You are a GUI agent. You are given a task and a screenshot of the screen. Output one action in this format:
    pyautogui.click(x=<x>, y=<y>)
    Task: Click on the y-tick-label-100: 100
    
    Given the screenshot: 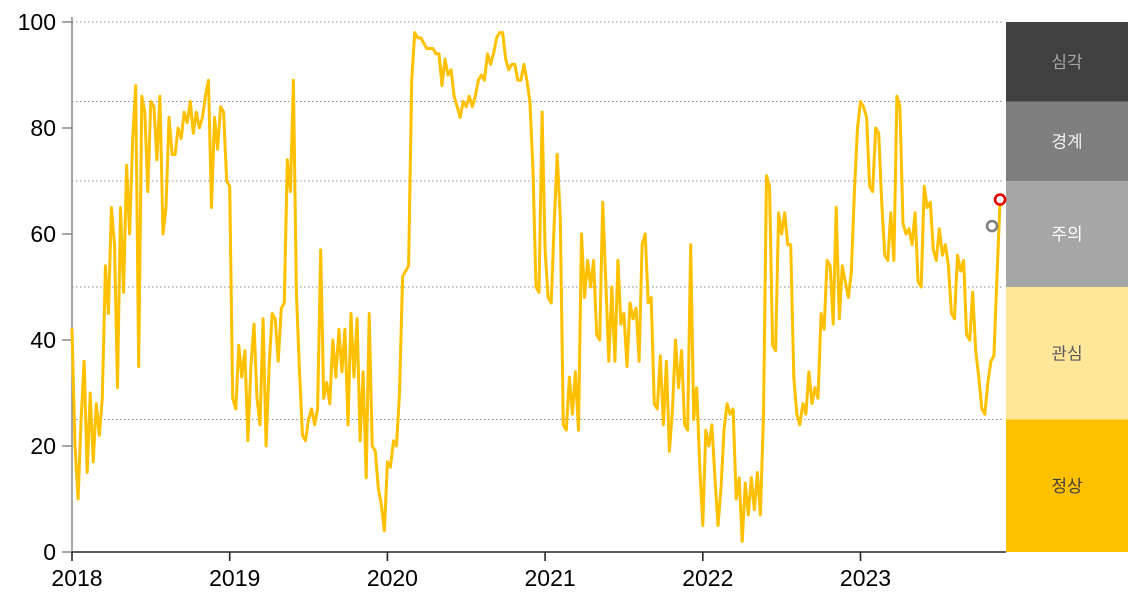 What is the action you would take?
    pyautogui.click(x=37, y=22)
    